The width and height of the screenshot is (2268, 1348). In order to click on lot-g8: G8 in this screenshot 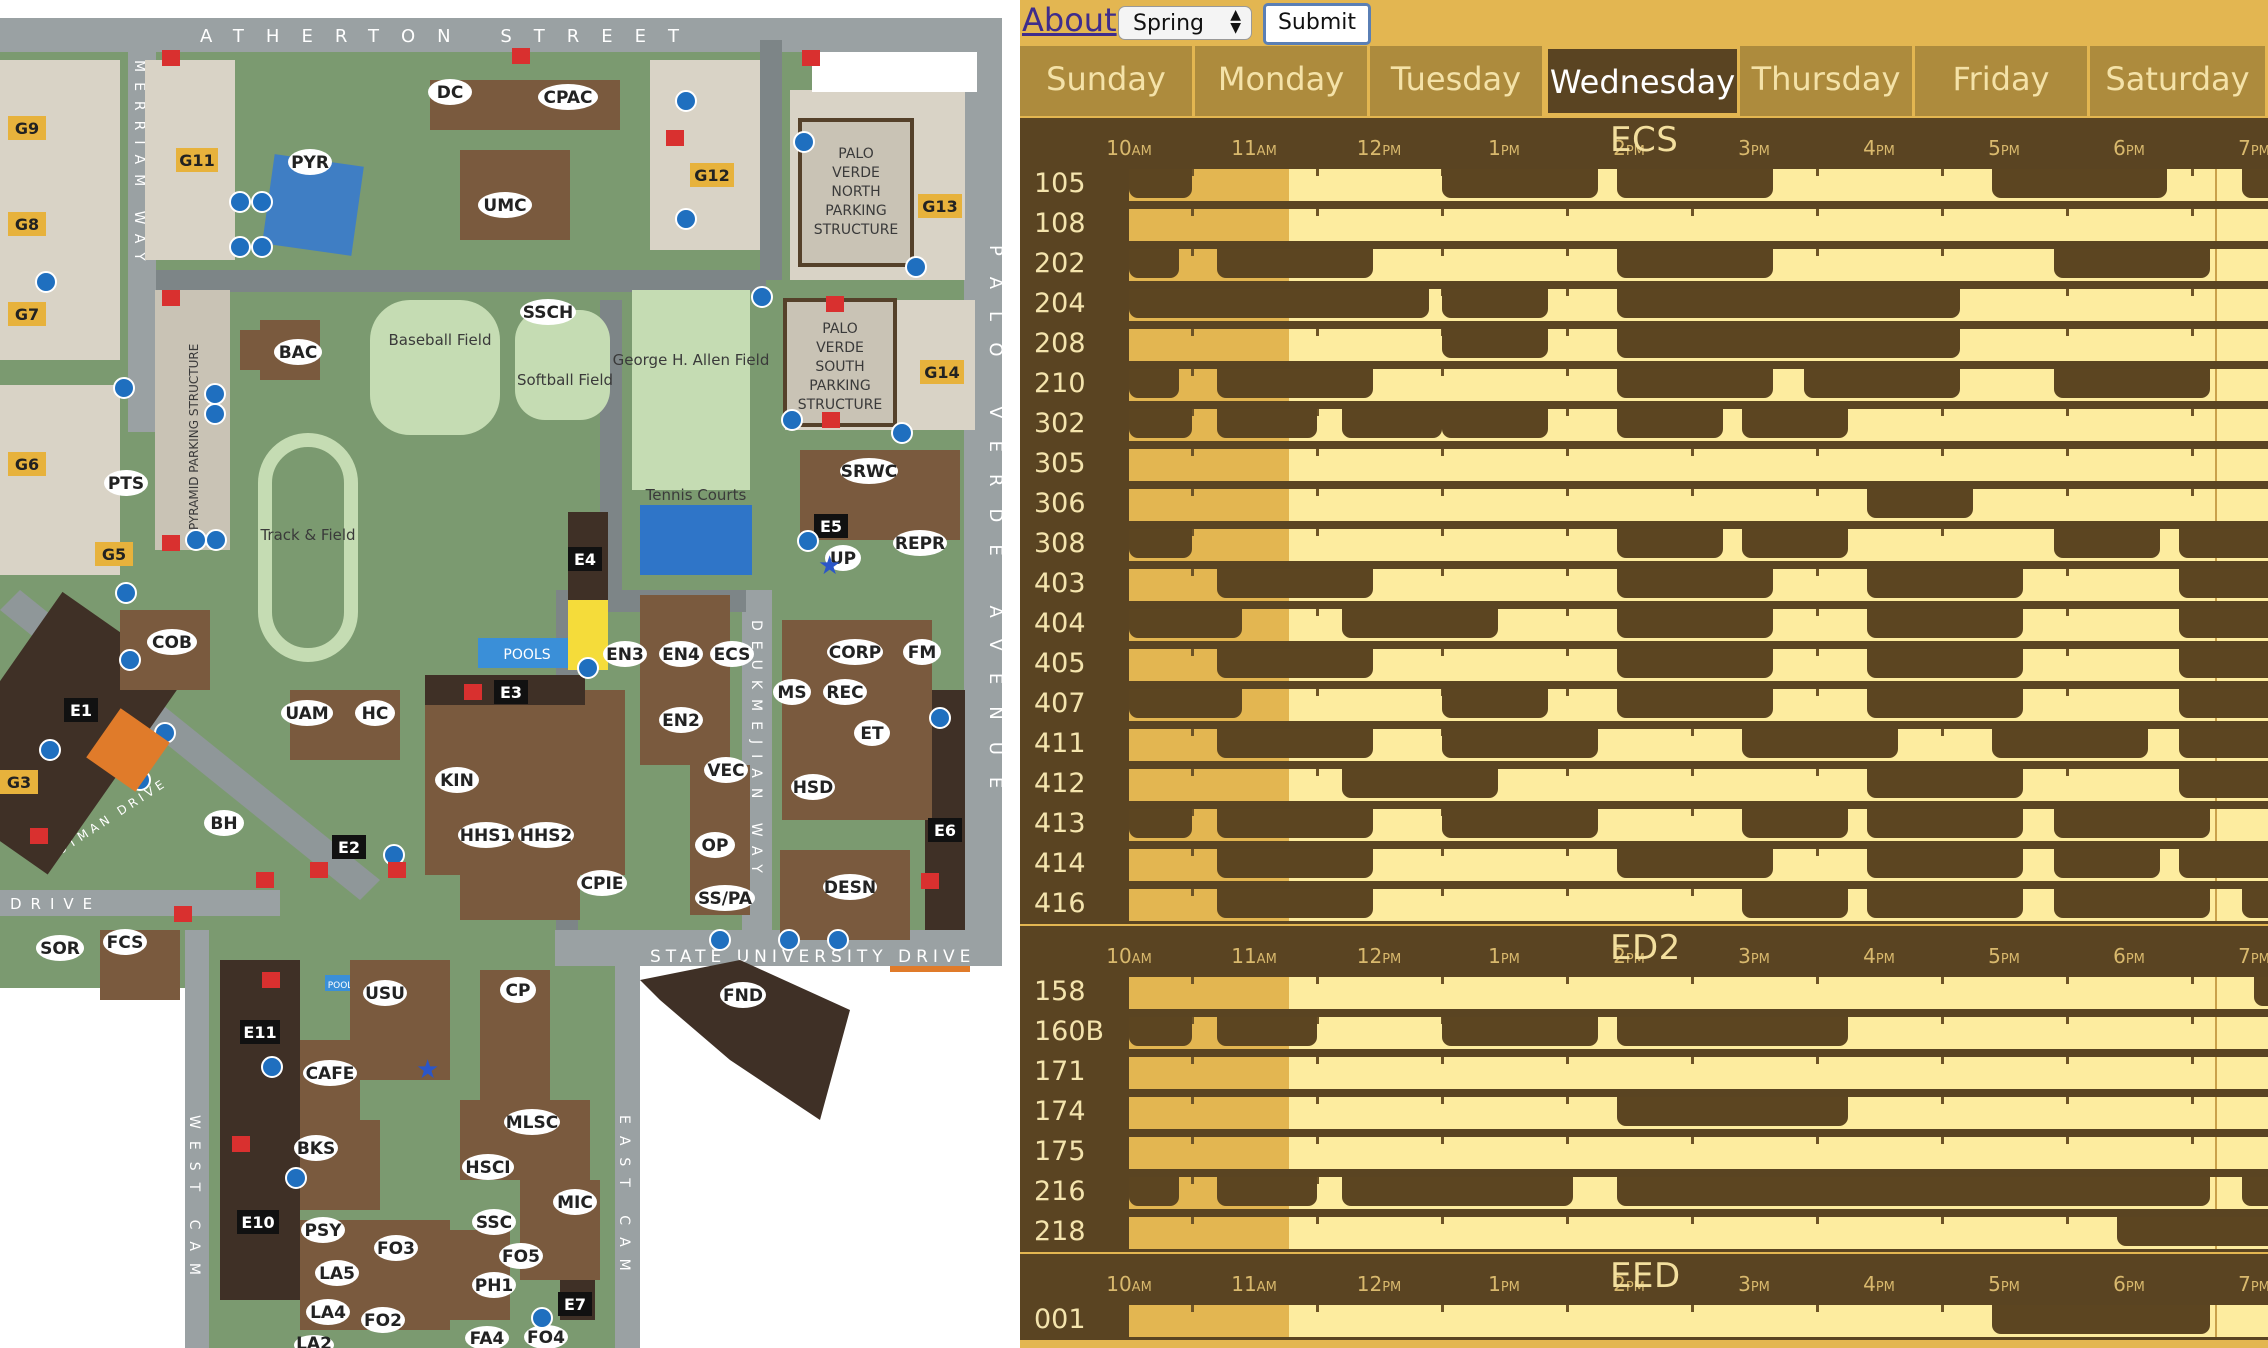, I will do `click(27, 224)`.